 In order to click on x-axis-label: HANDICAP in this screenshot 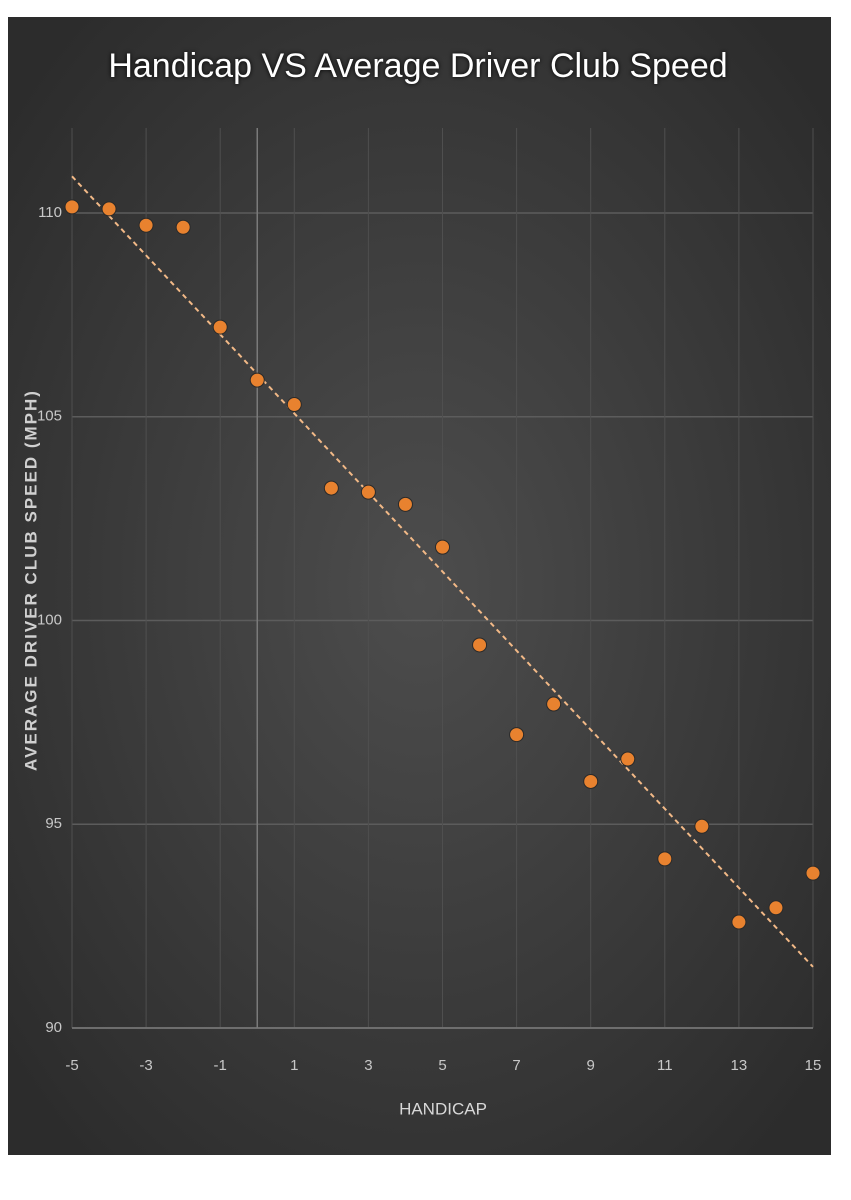, I will do `click(443, 1108)`.